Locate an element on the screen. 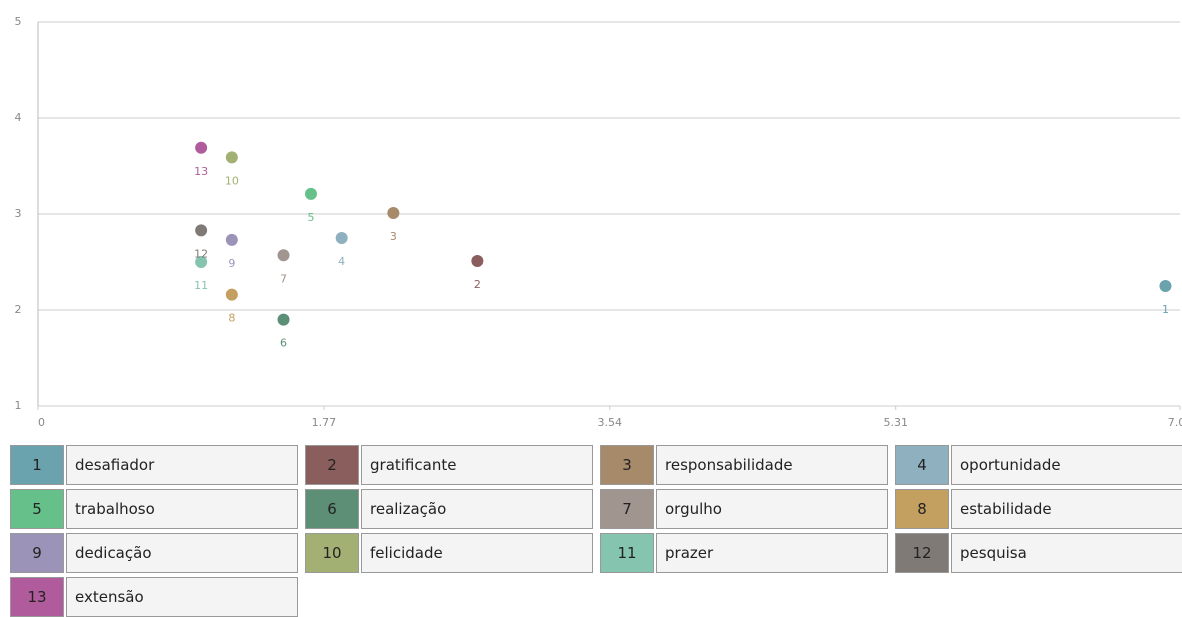 The width and height of the screenshot is (1182, 617). legend-number: 12 is located at coordinates (922, 553).